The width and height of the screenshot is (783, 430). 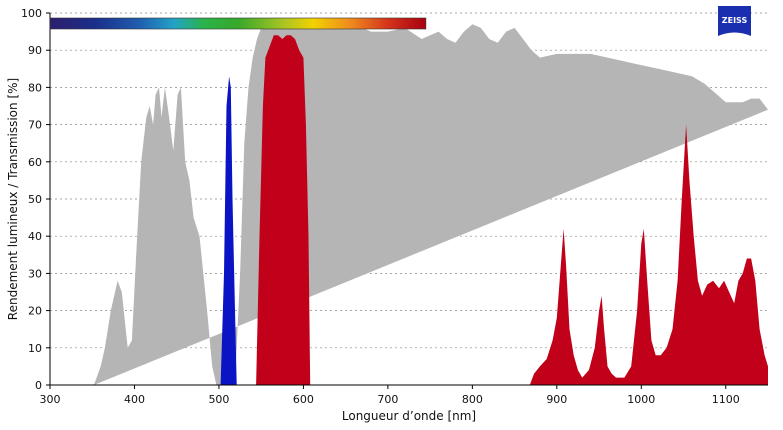 What do you see at coordinates (35, 162) in the screenshot?
I see `y-tick-label: 60` at bounding box center [35, 162].